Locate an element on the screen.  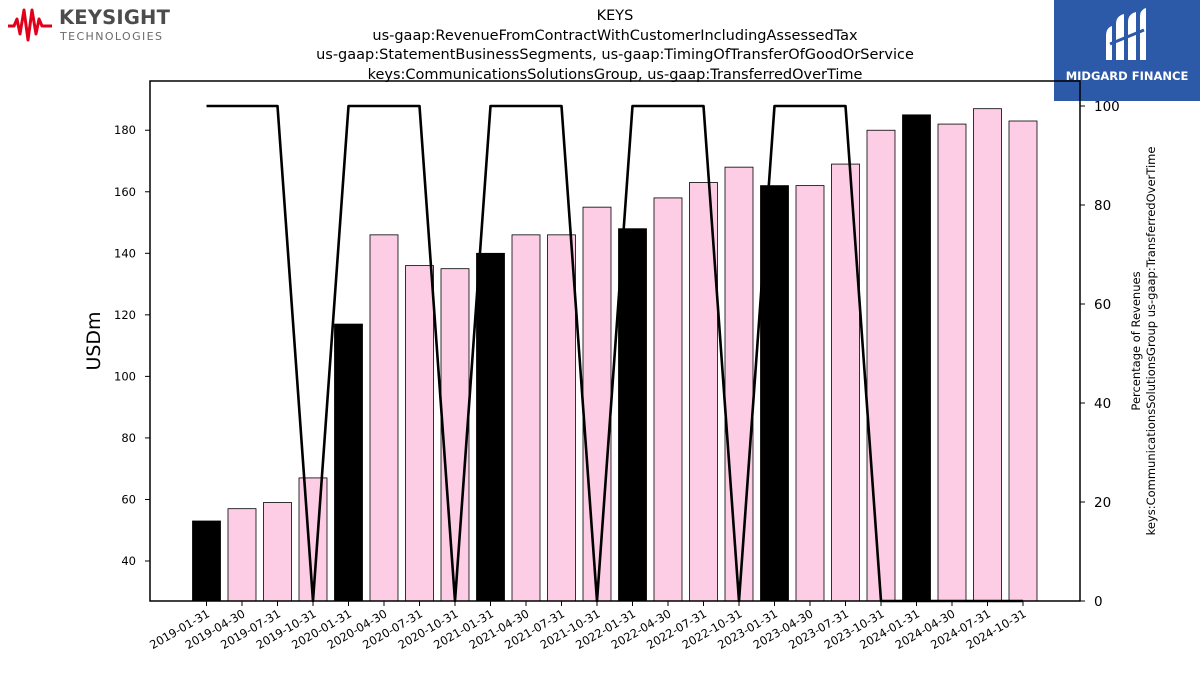
midgard-finance-logo: MIDGARD FINANCE is located at coordinates (1127, 50).